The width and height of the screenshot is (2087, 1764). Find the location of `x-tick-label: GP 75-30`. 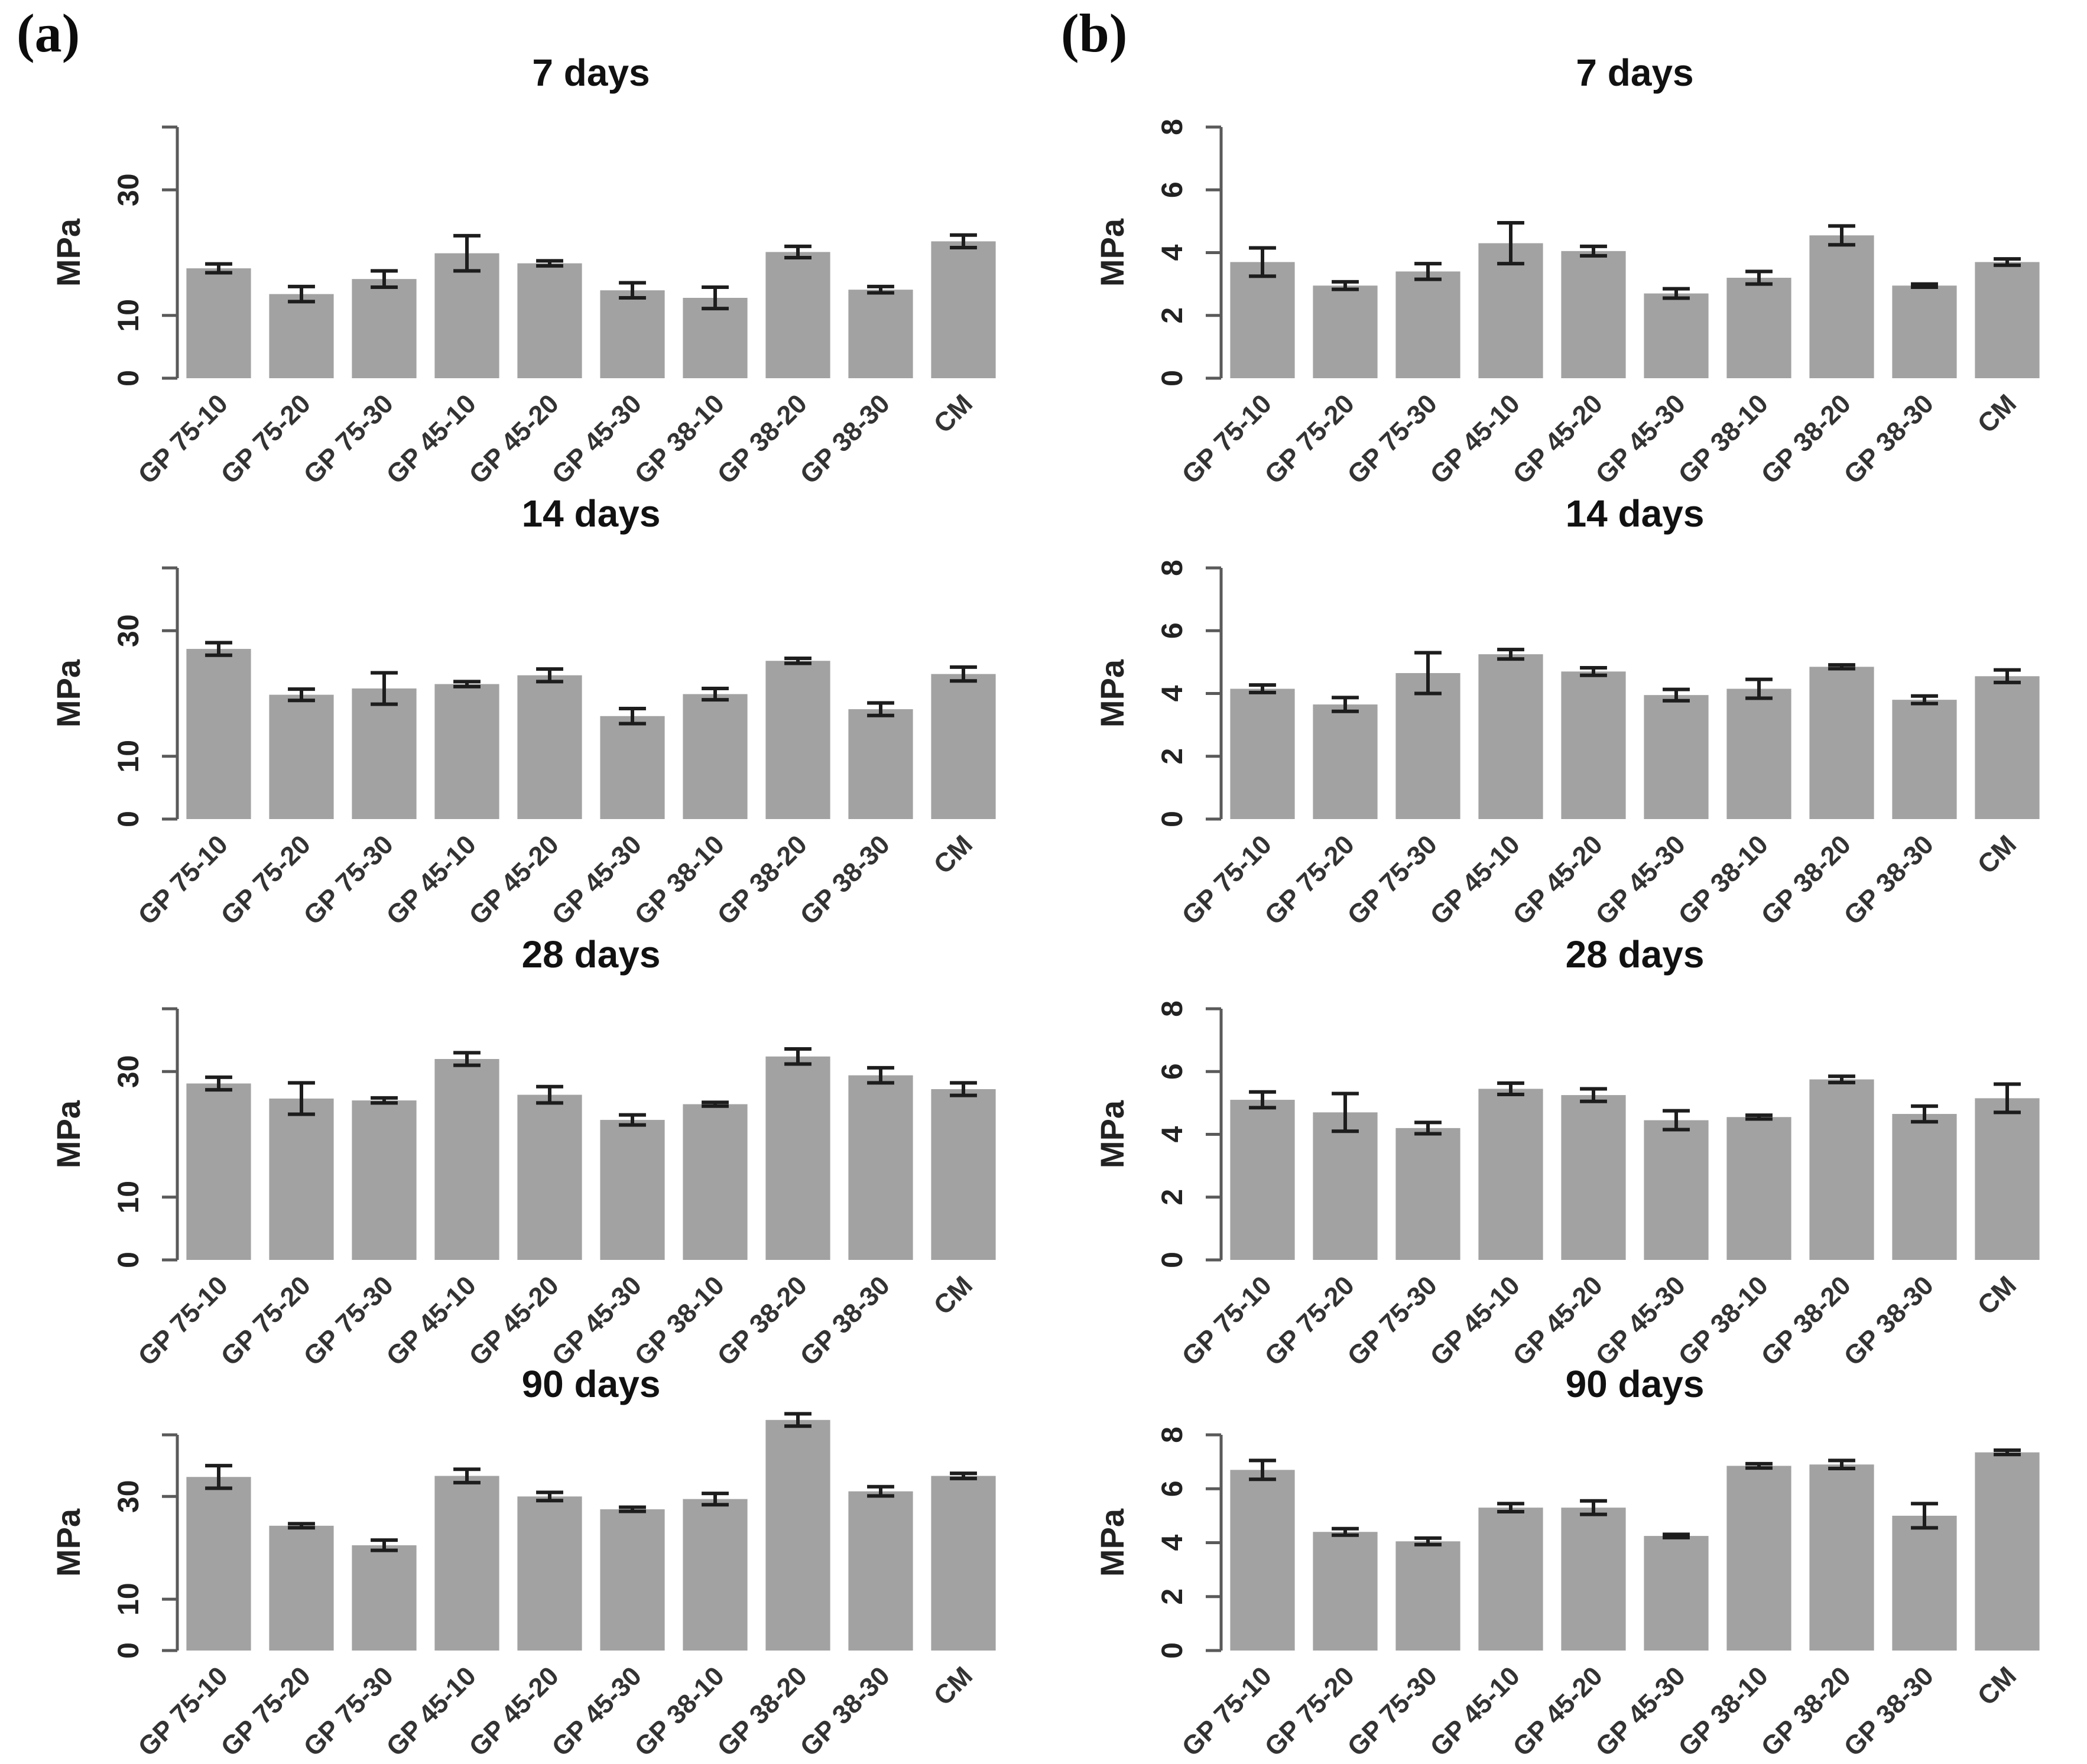

x-tick-label: GP 75-30 is located at coordinates (348, 1711).